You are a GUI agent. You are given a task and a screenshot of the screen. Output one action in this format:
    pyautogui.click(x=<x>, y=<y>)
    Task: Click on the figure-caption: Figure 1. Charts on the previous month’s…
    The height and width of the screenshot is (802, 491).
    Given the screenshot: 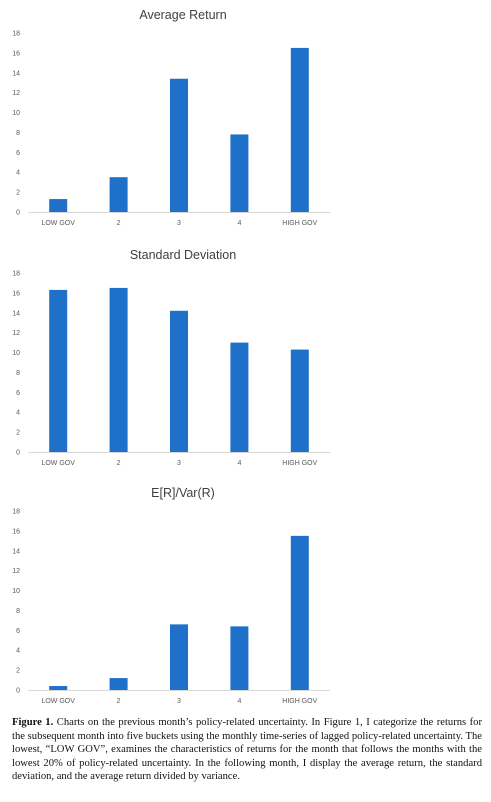 What is the action you would take?
    pyautogui.click(x=247, y=750)
    